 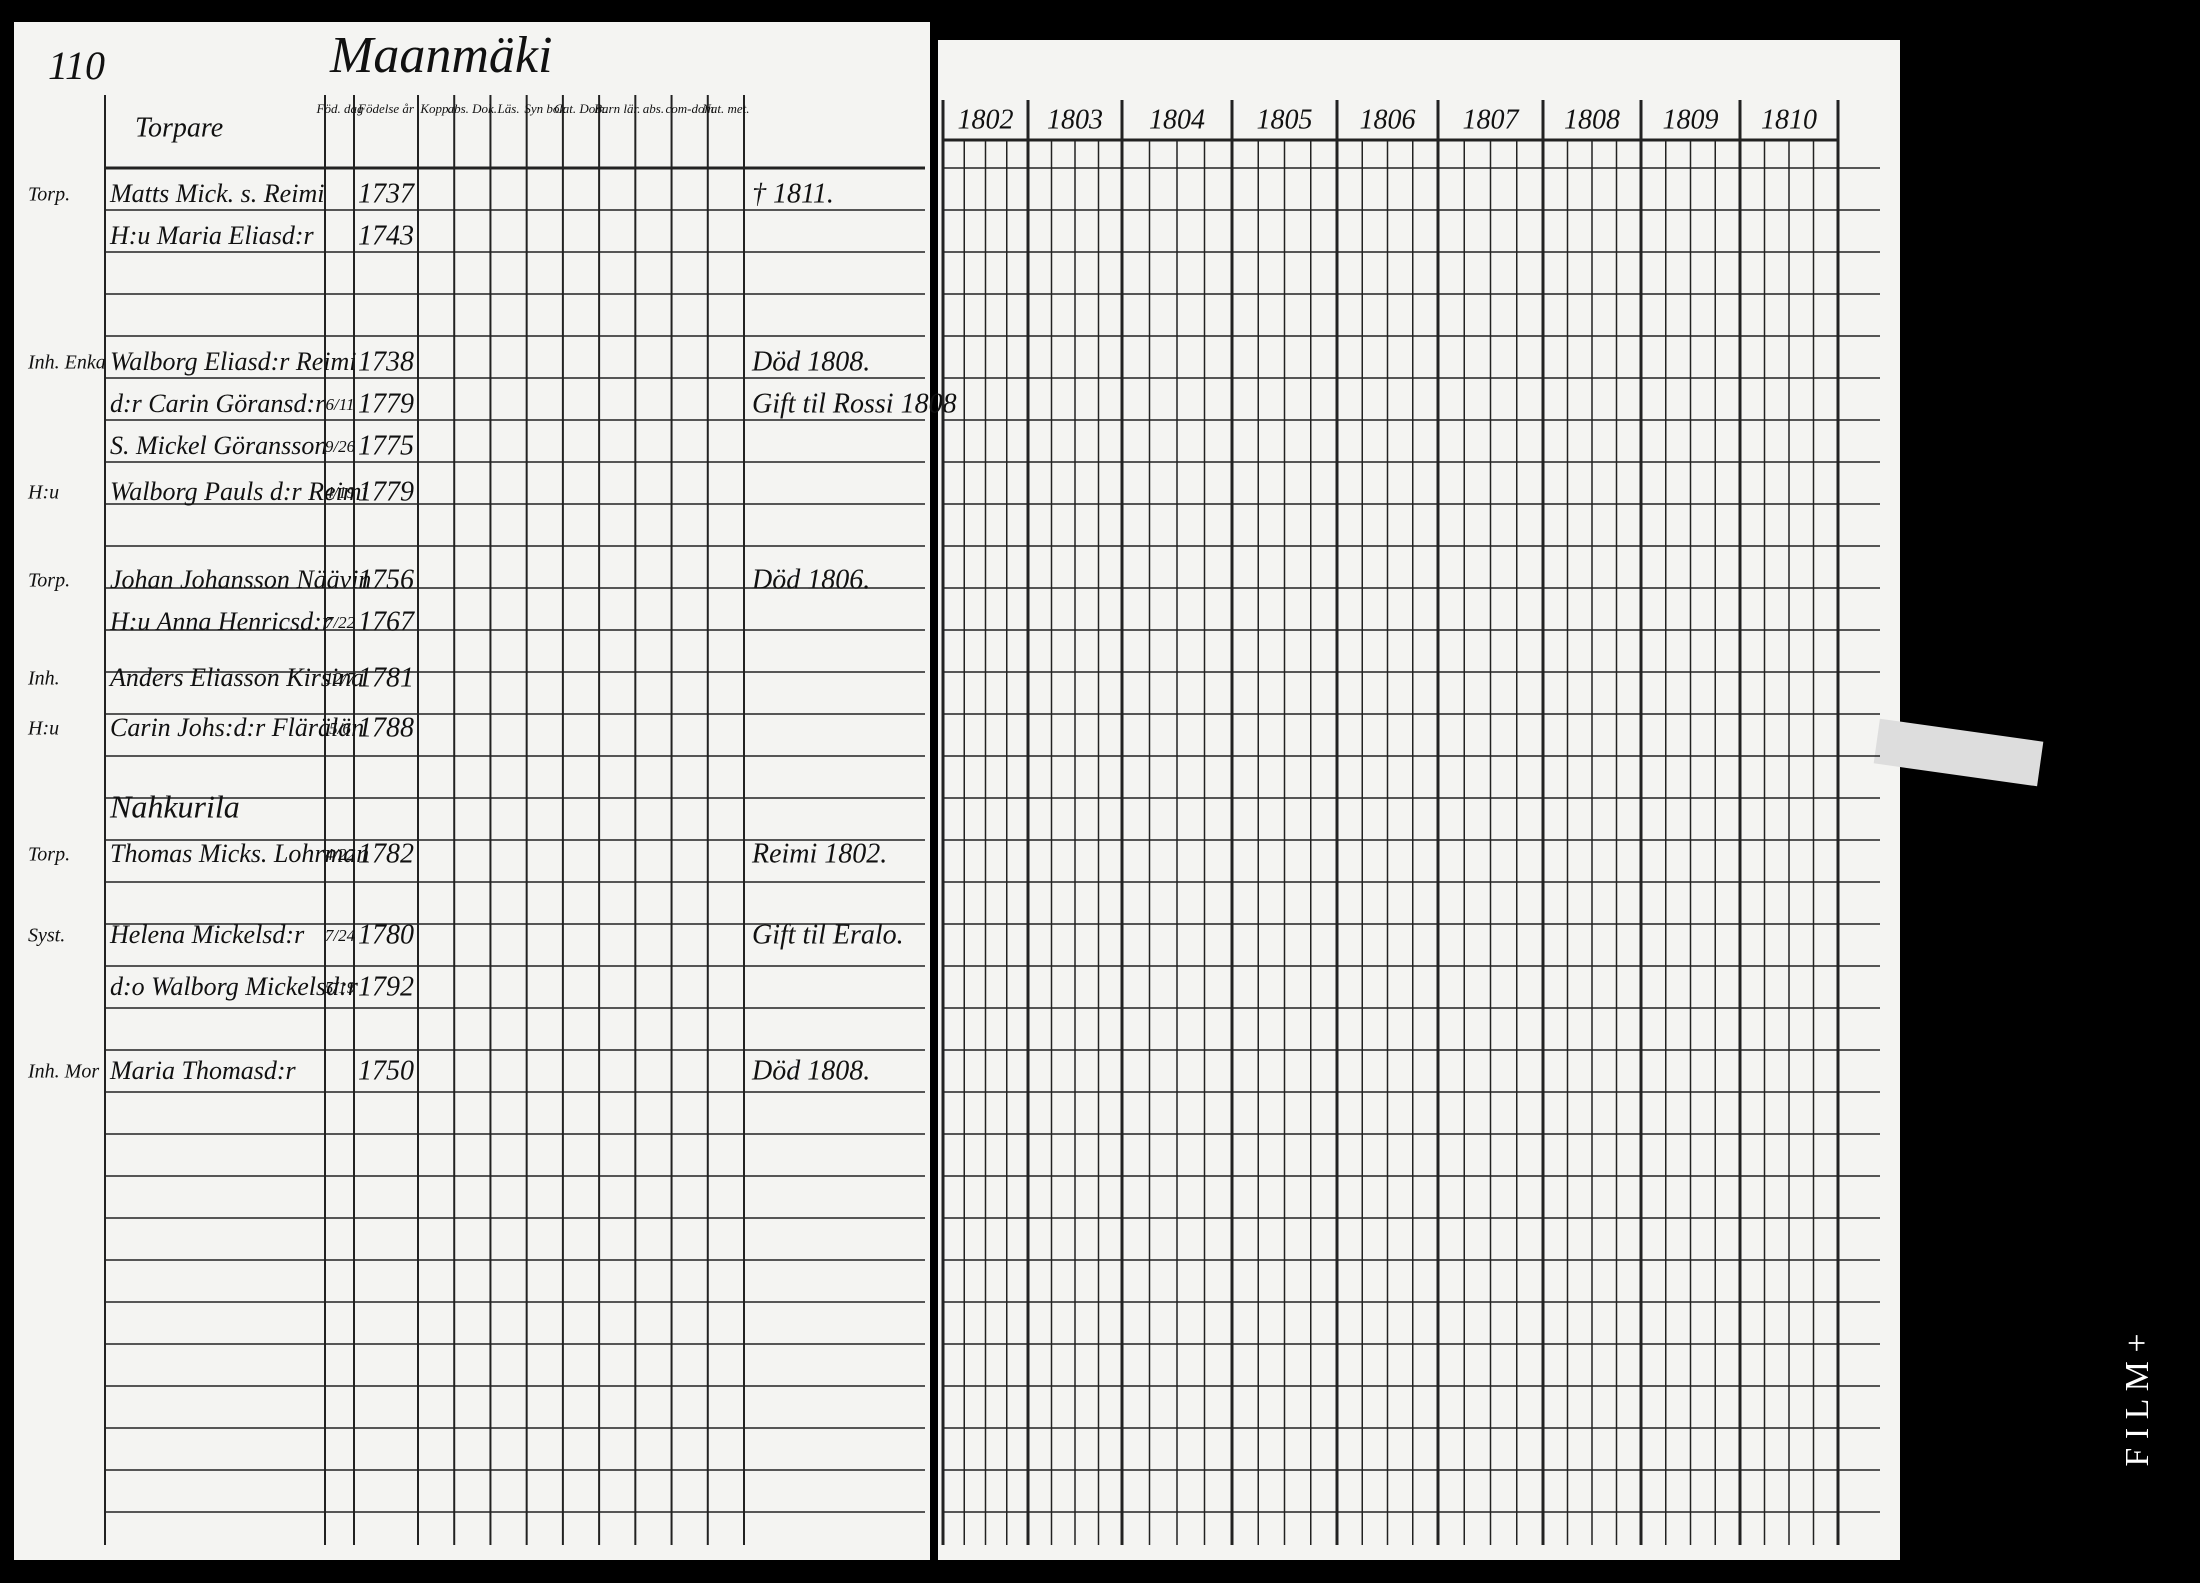 What do you see at coordinates (581, 108) in the screenshot?
I see `column-header: Cat. Dom.` at bounding box center [581, 108].